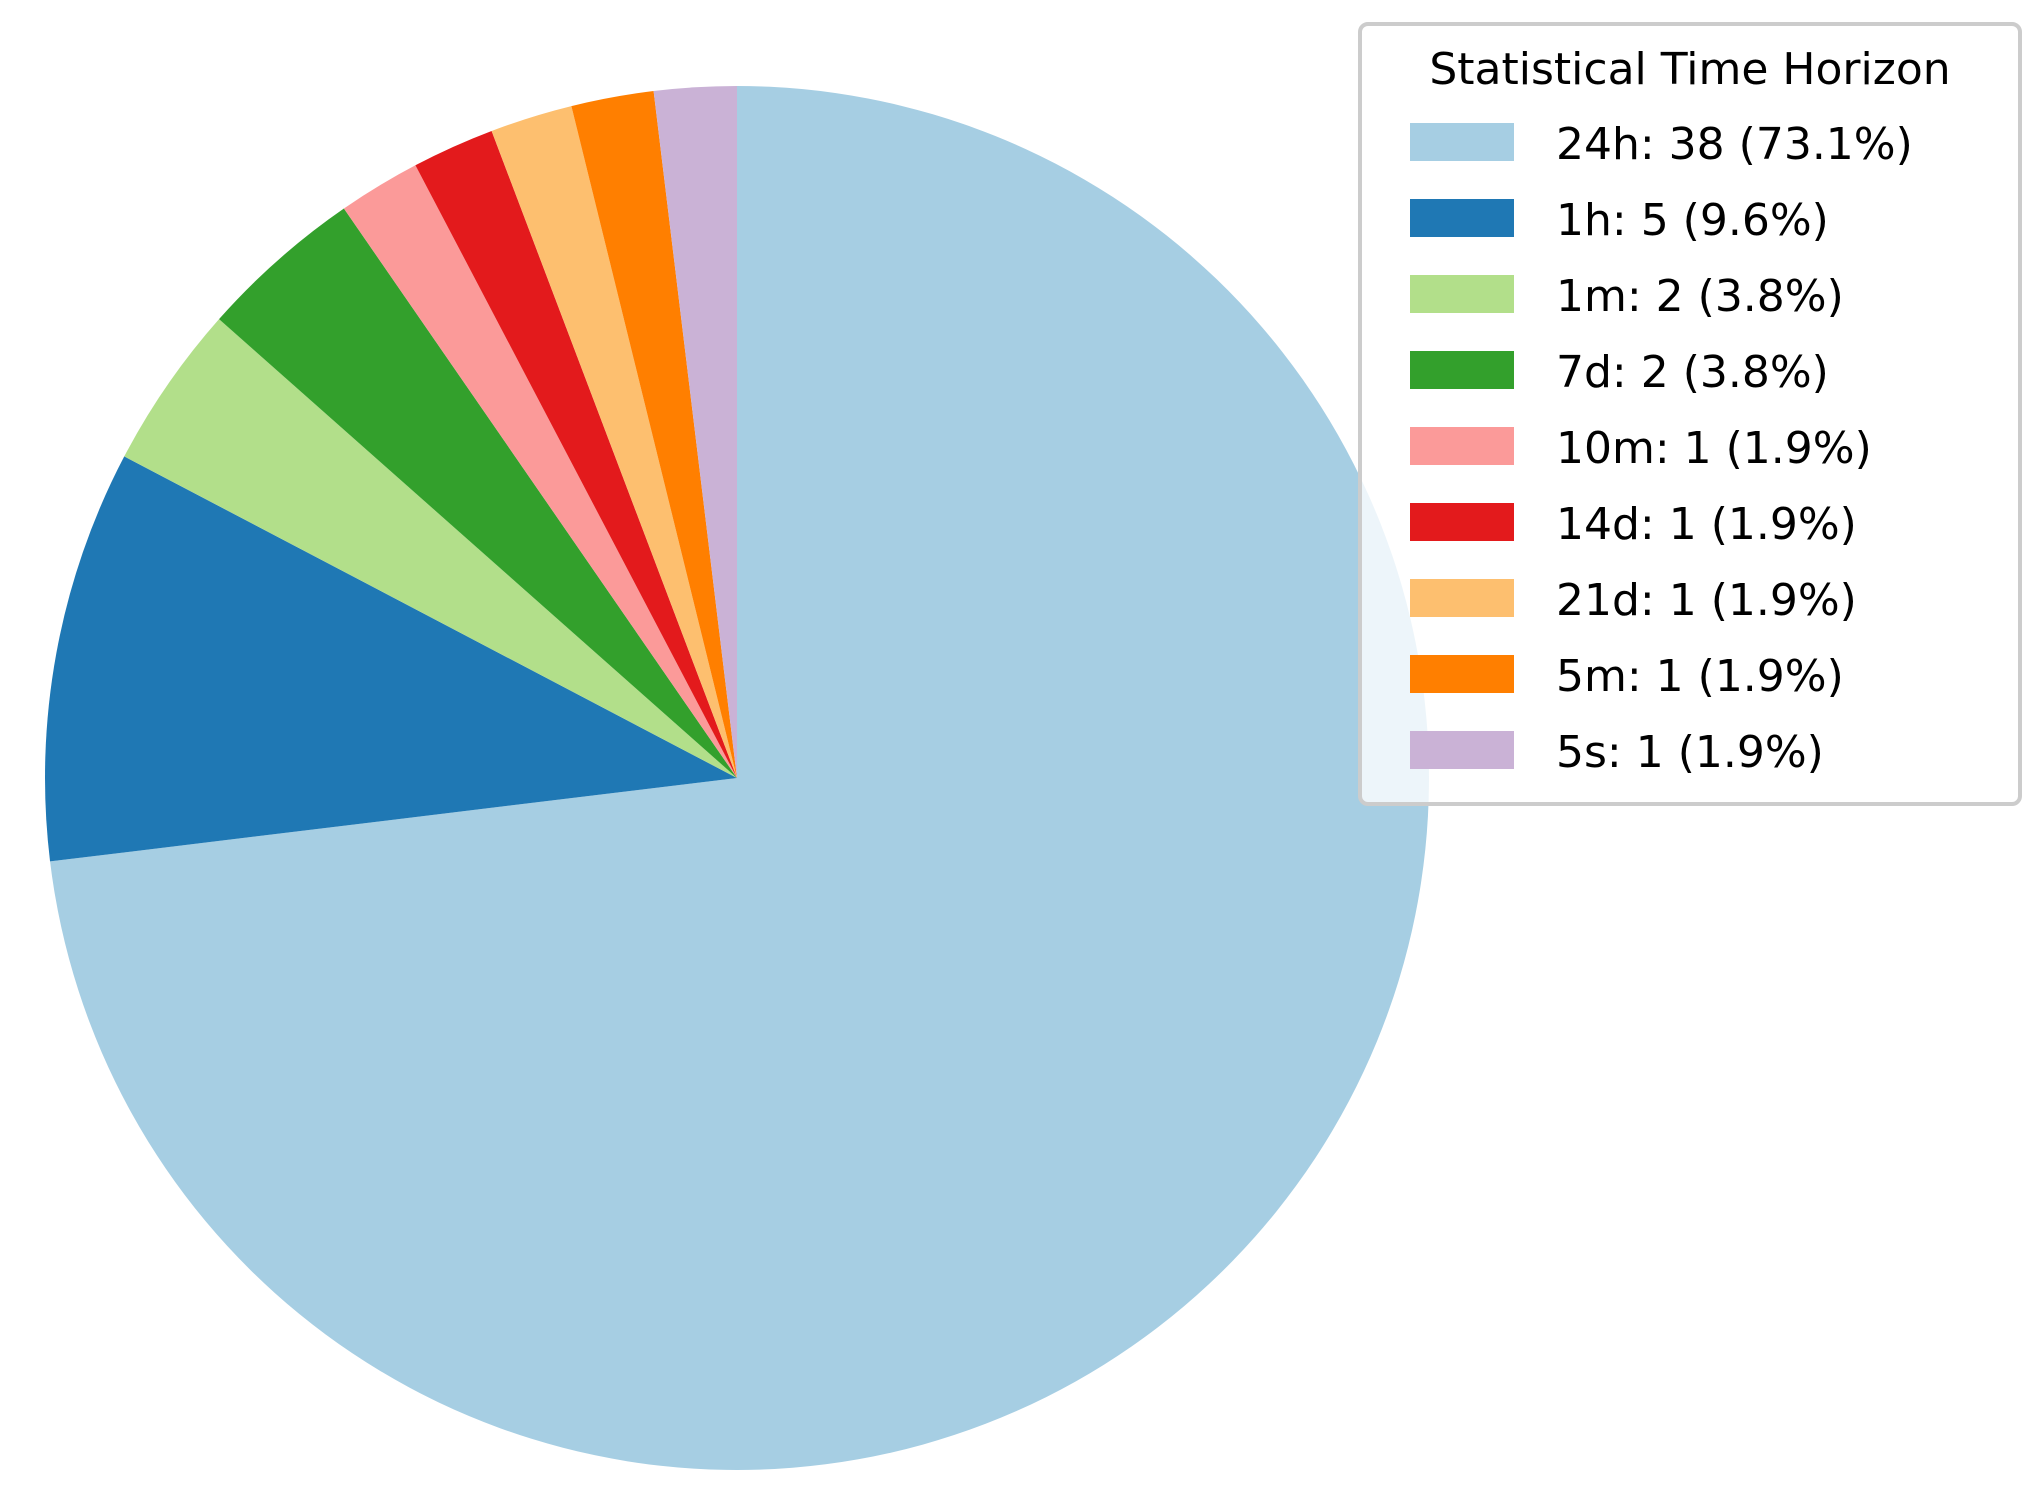 This screenshot has width=2041, height=1495. Describe the element at coordinates (1462, 446) in the screenshot. I see `legend-swatch-10m` at that location.